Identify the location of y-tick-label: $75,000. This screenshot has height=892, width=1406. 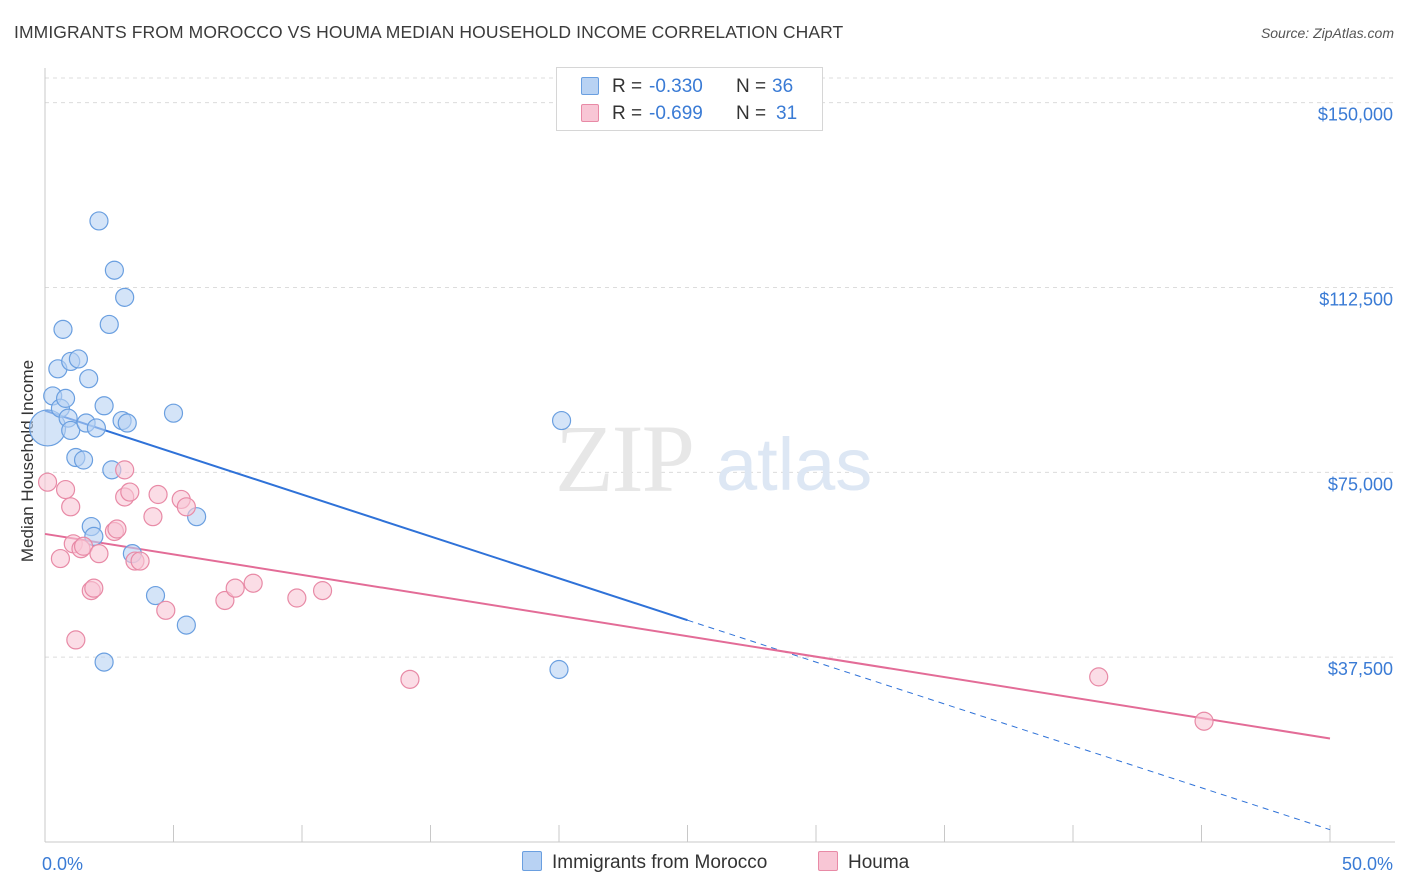
(1360, 484).